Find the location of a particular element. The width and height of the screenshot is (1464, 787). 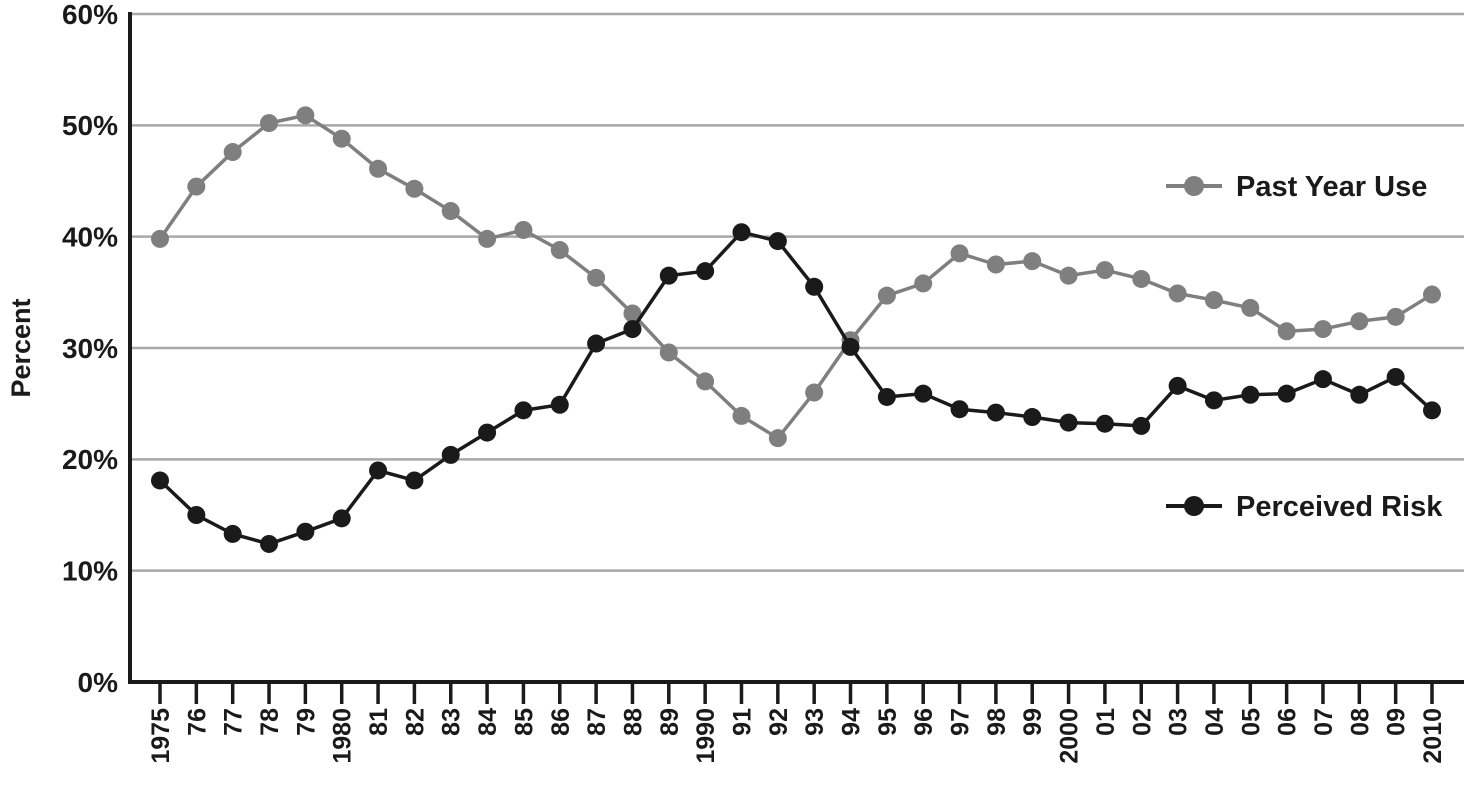

x-tick-label: 76 is located at coordinates (197, 722).